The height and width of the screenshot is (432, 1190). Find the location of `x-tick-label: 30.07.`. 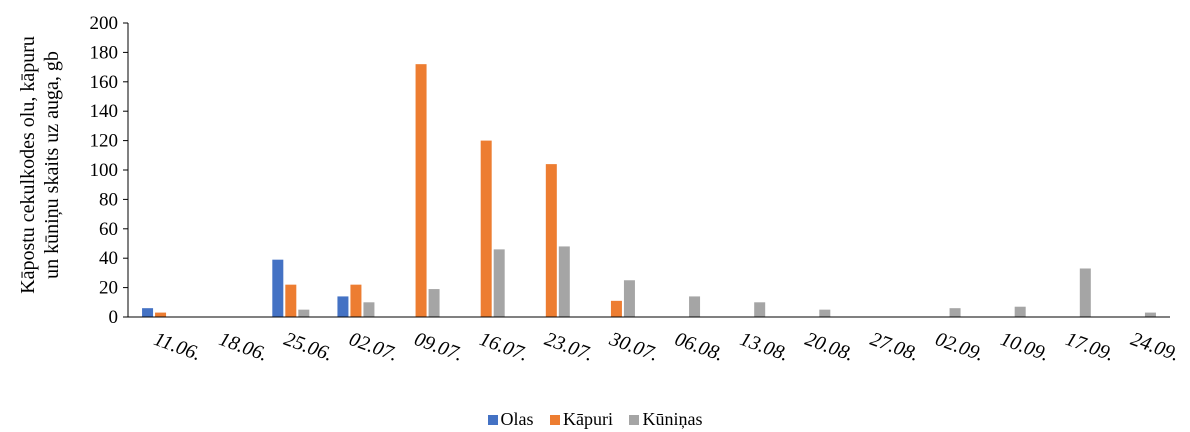

x-tick-label: 30.07. is located at coordinates (633, 347).